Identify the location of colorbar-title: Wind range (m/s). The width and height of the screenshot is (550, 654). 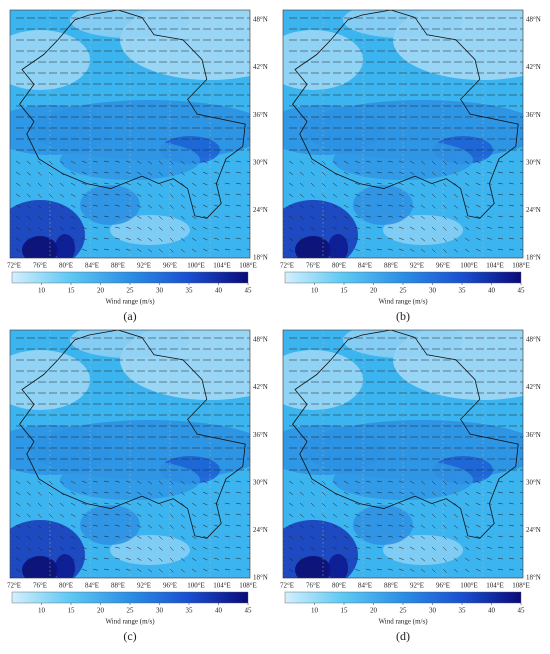
(130, 622).